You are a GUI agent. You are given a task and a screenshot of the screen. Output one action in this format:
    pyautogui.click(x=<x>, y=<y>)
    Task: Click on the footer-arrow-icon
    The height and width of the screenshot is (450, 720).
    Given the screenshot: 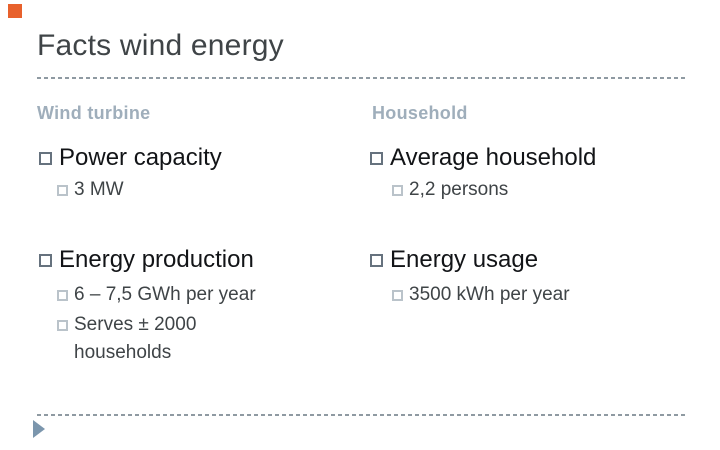 What is the action you would take?
    pyautogui.click(x=39, y=429)
    